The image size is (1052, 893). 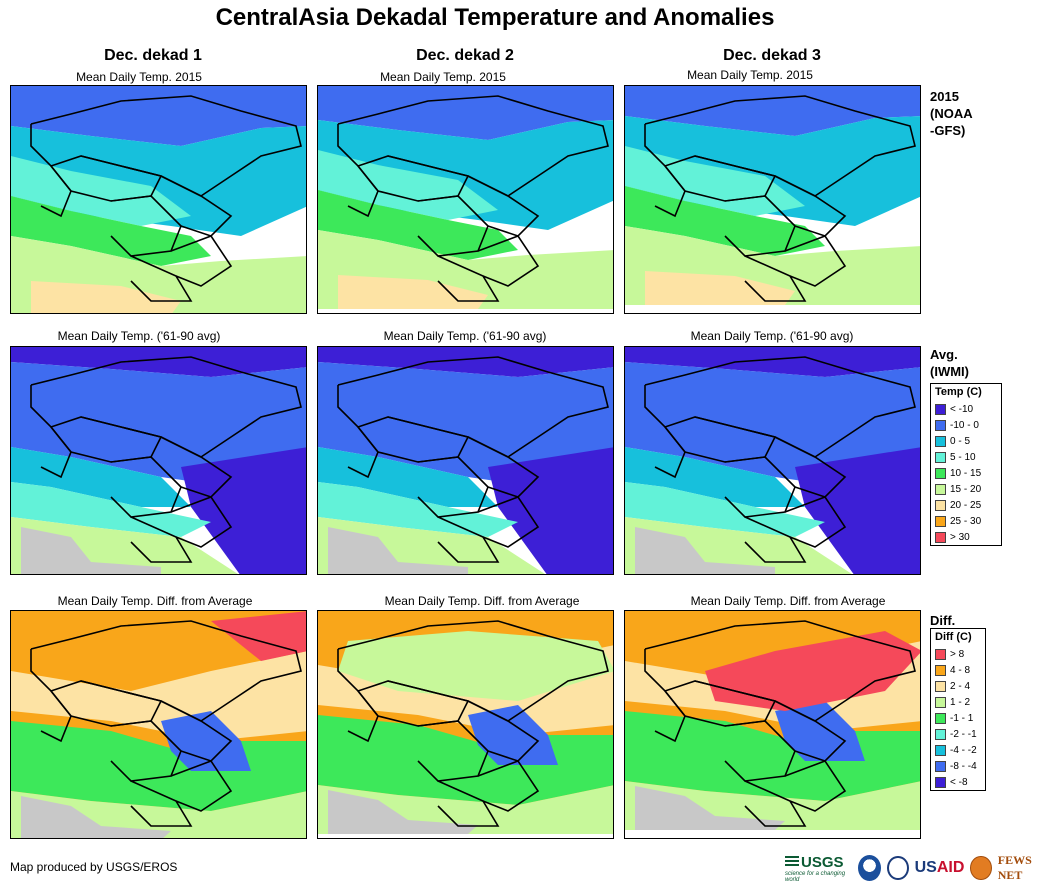 I want to click on temp-legend-item: -10 - 0, so click(x=966, y=425).